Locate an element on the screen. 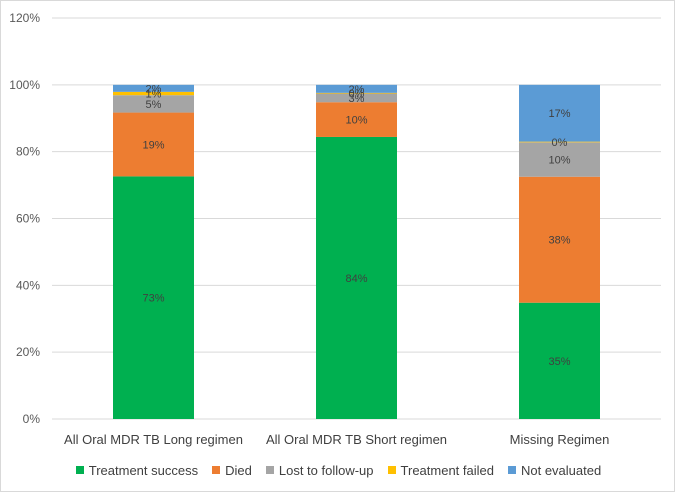  data-label: 73% is located at coordinates (153, 299).